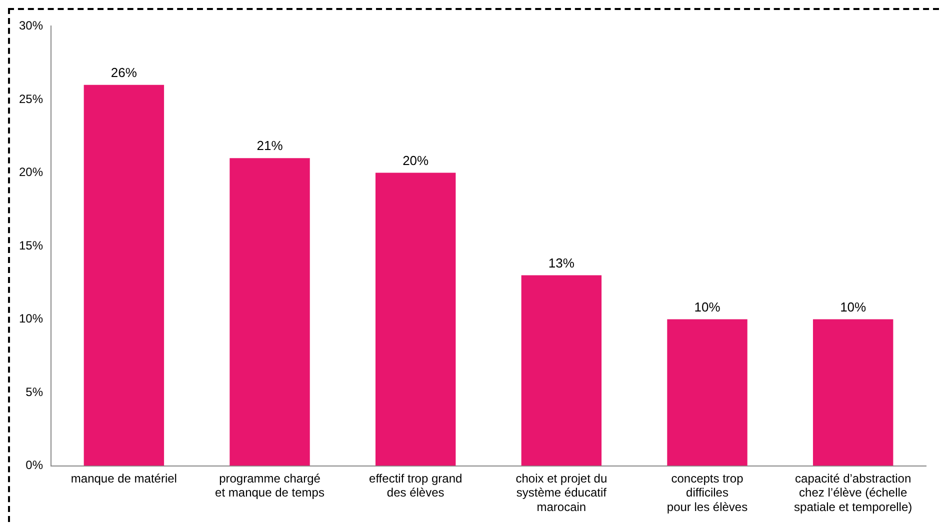 The image size is (949, 532). Describe the element at coordinates (31, 172) in the screenshot. I see `y-tick-label: 20%` at that location.